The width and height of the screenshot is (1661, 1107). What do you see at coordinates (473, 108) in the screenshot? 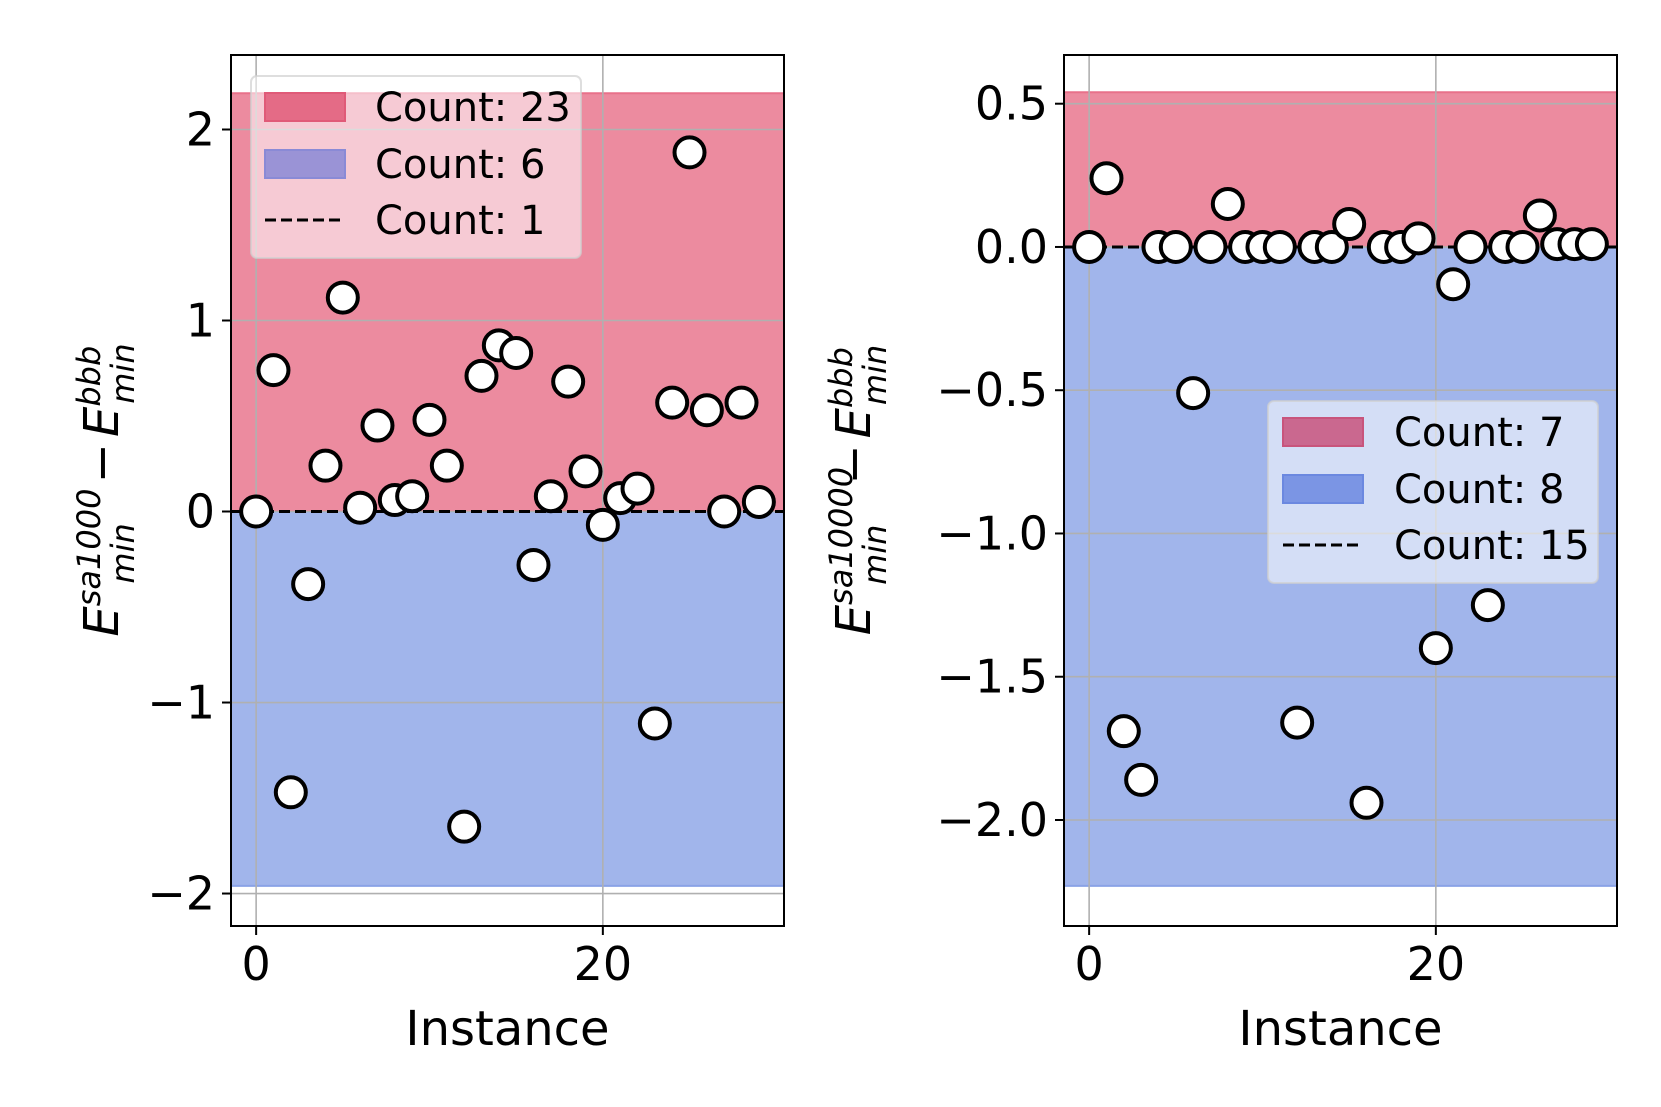
I see `legend-label: Count: 23` at bounding box center [473, 108].